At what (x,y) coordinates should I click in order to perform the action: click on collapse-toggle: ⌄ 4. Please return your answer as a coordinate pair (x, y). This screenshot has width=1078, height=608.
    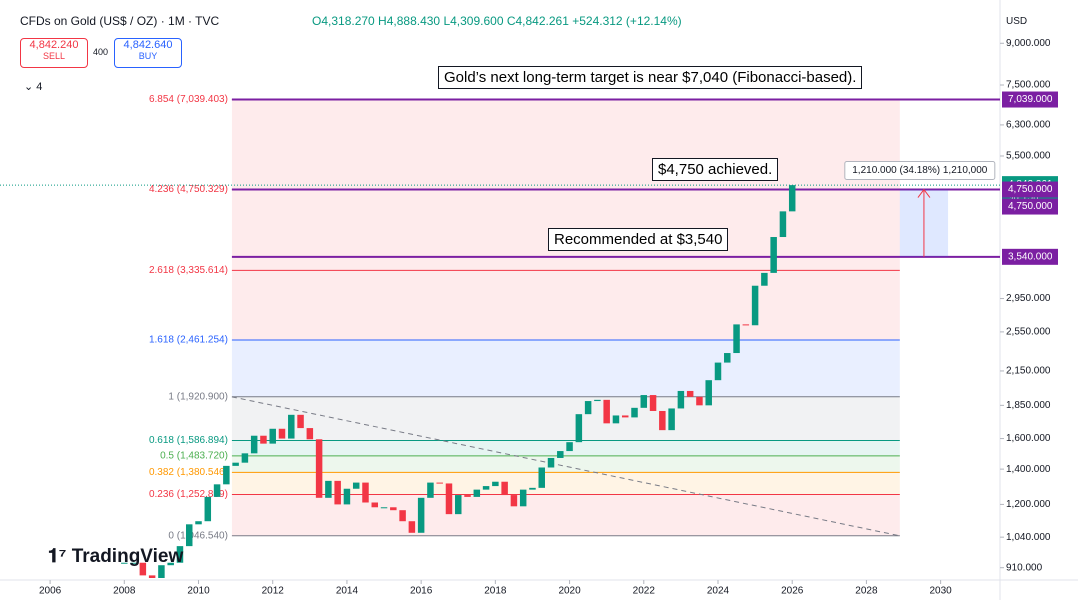
    Looking at the image, I should click on (33, 87).